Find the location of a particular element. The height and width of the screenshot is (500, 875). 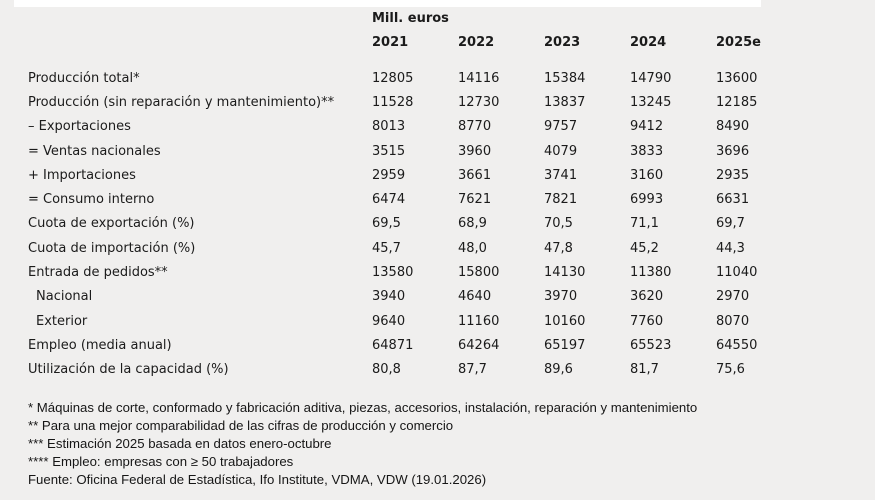

unit-label: Mill. euros is located at coordinates (410, 18).